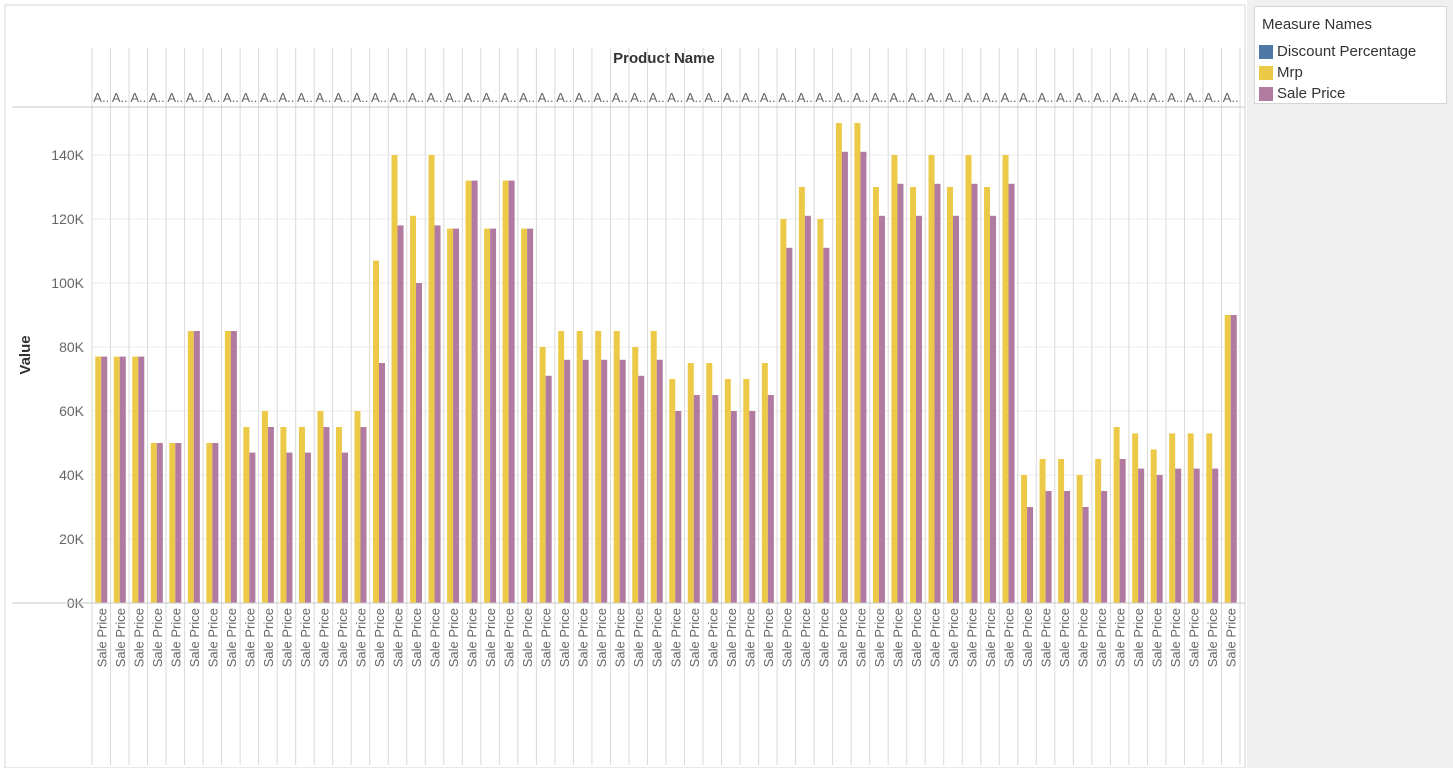 The image size is (1453, 768). Describe the element at coordinates (1351, 73) in the screenshot. I see `legend-item-mrp: Mrp` at that location.